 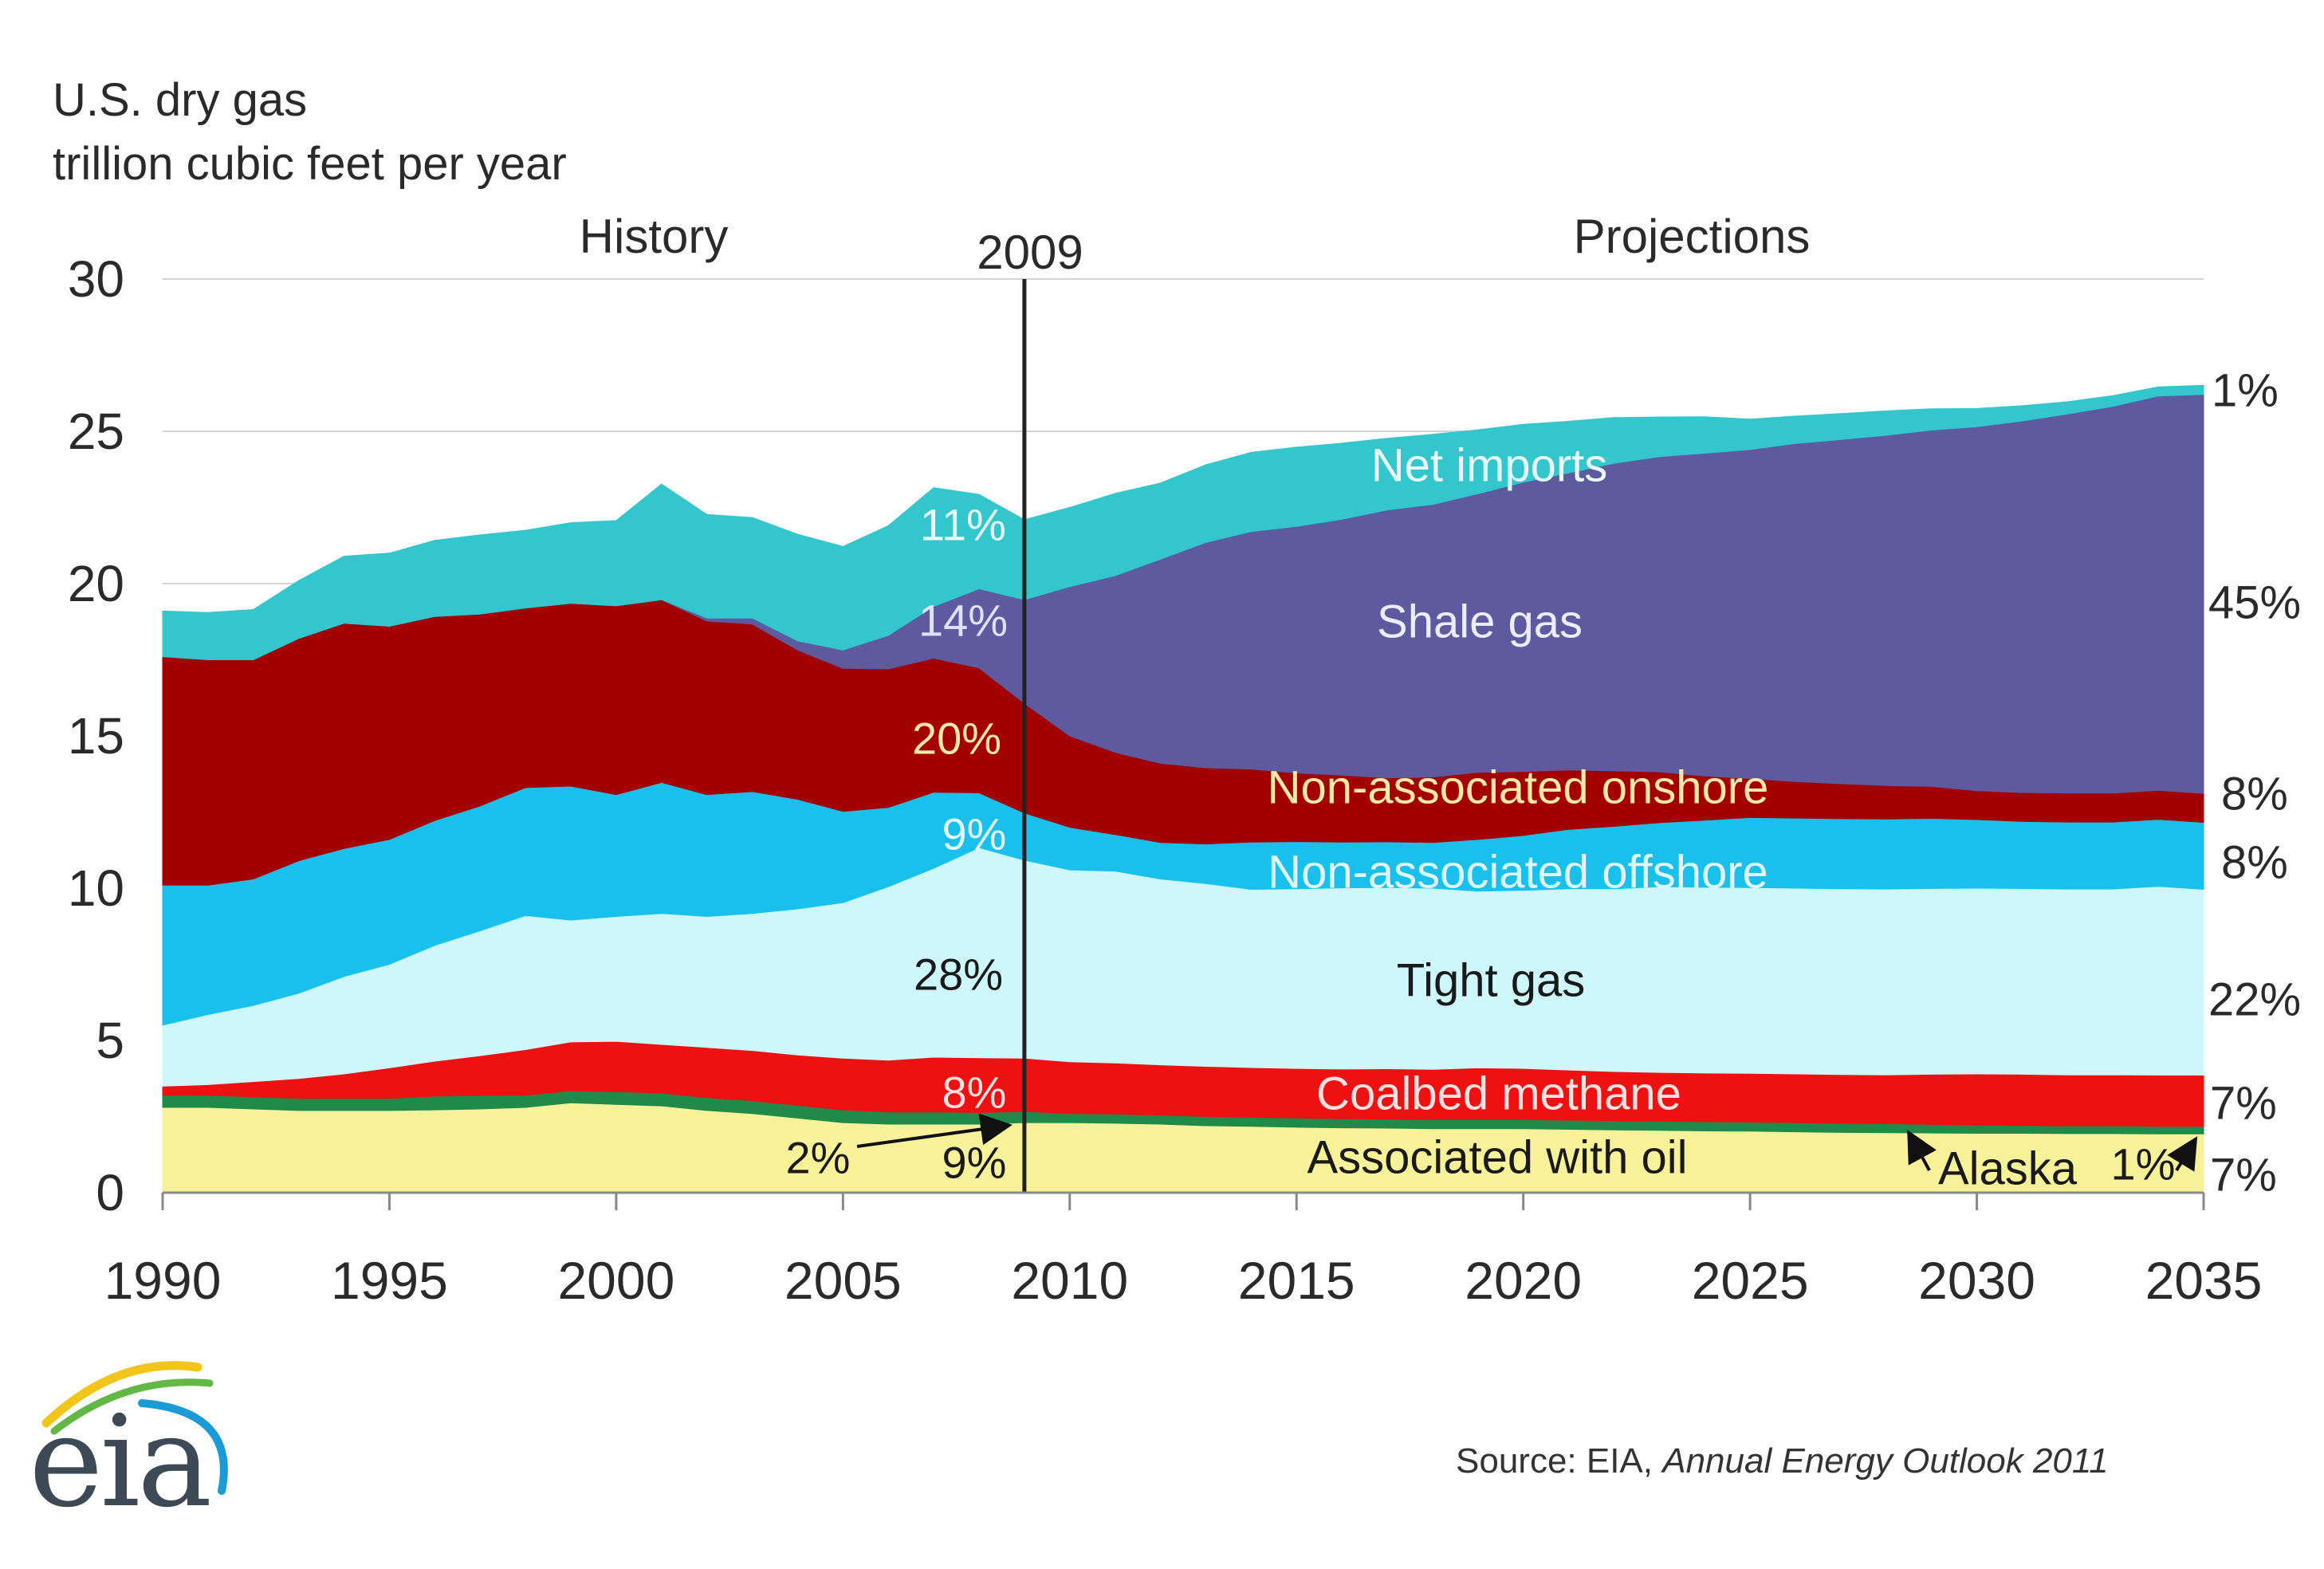 What do you see at coordinates (1750, 1280) in the screenshot?
I see `x-tick-2025: 2025` at bounding box center [1750, 1280].